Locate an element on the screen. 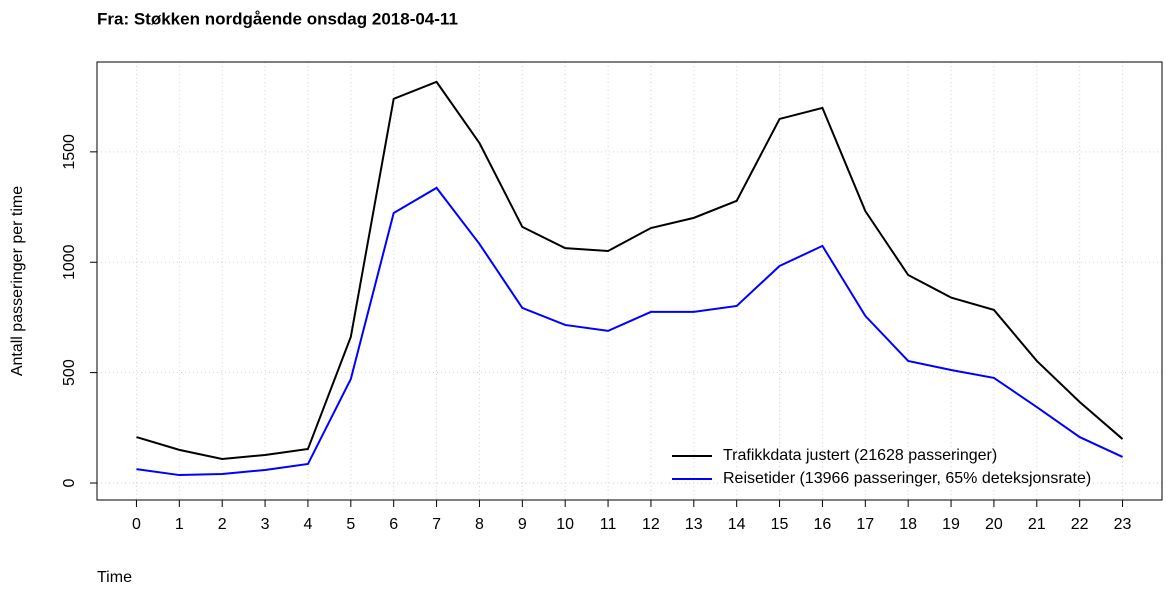 This screenshot has width=1168, height=591. y-tick-label: 1000 is located at coordinates (69, 262).